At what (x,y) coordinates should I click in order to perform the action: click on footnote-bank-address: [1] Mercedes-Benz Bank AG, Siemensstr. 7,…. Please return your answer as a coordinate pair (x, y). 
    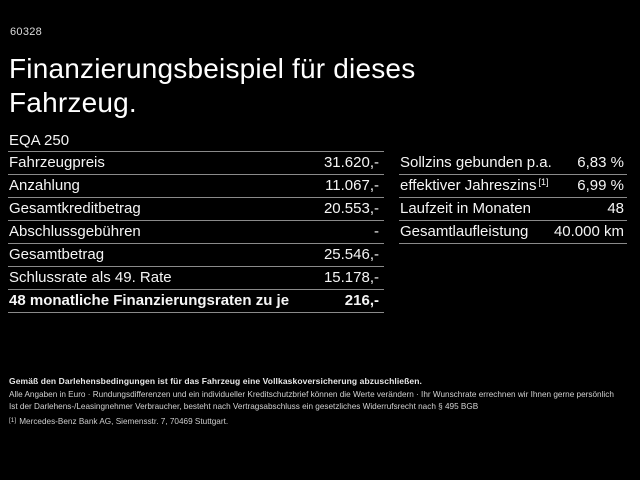
    Looking at the image, I should click on (118, 421).